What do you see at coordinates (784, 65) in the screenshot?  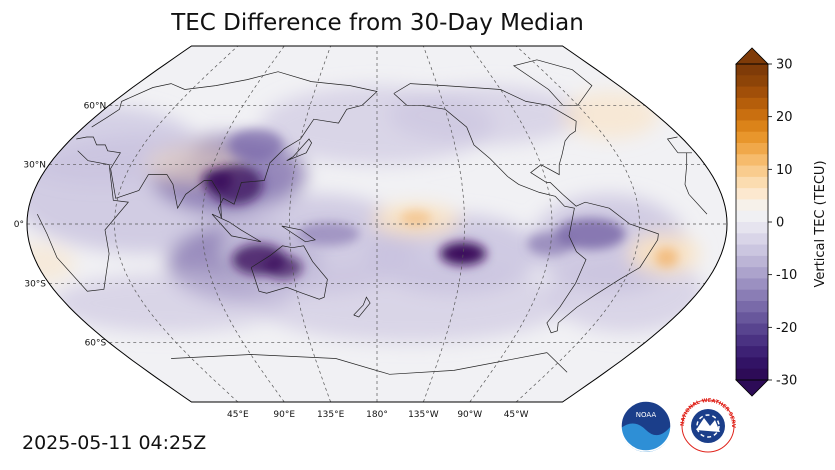 I see `colorbar-tick-label: 30` at bounding box center [784, 65].